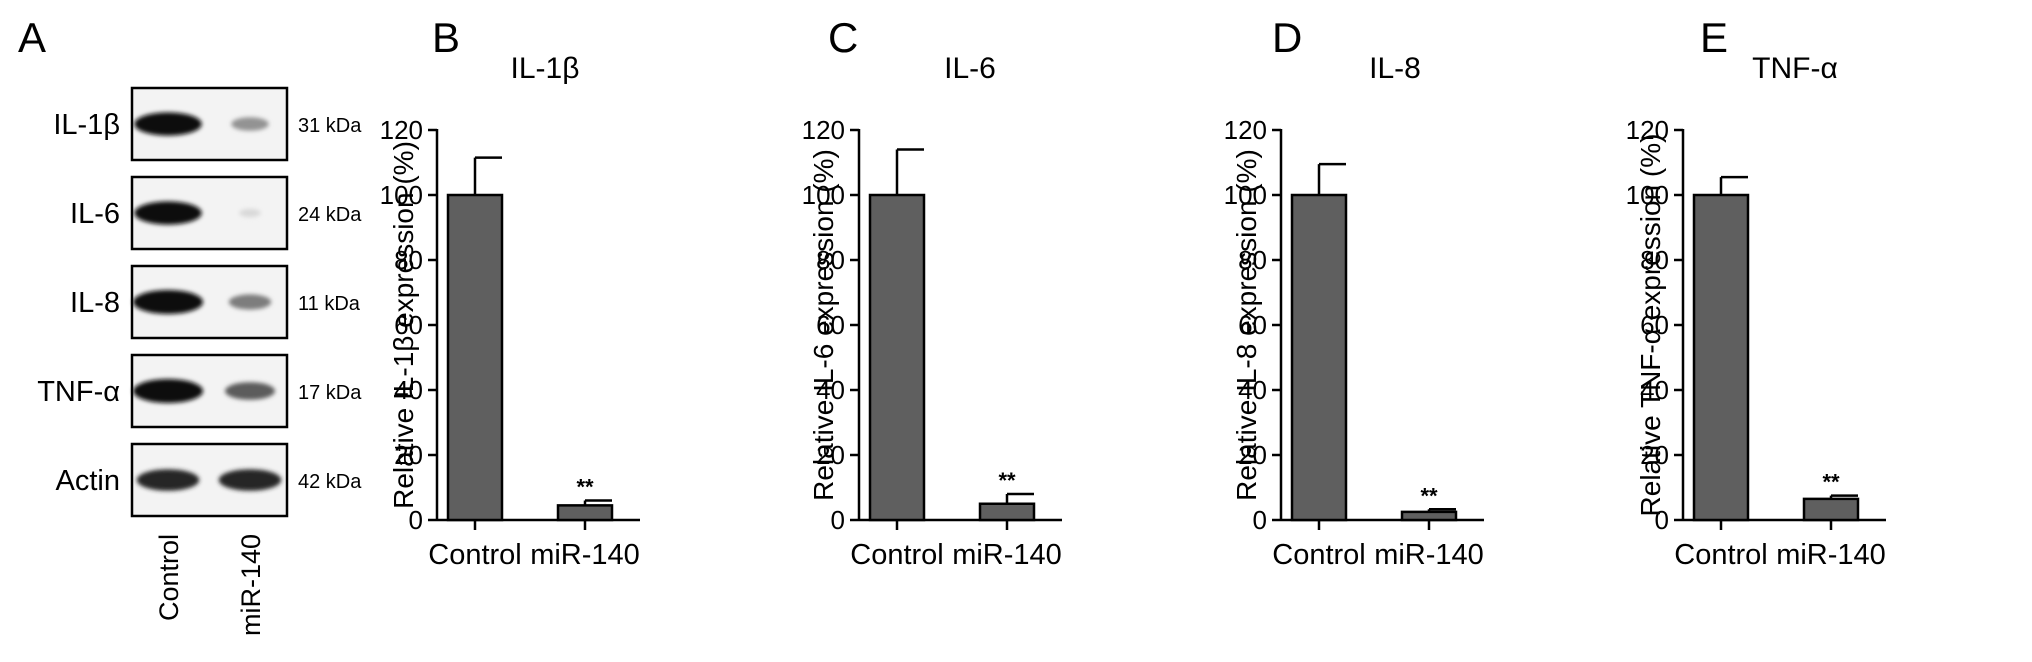  What do you see at coordinates (843, 37) in the screenshot?
I see `panel-letter: C` at bounding box center [843, 37].